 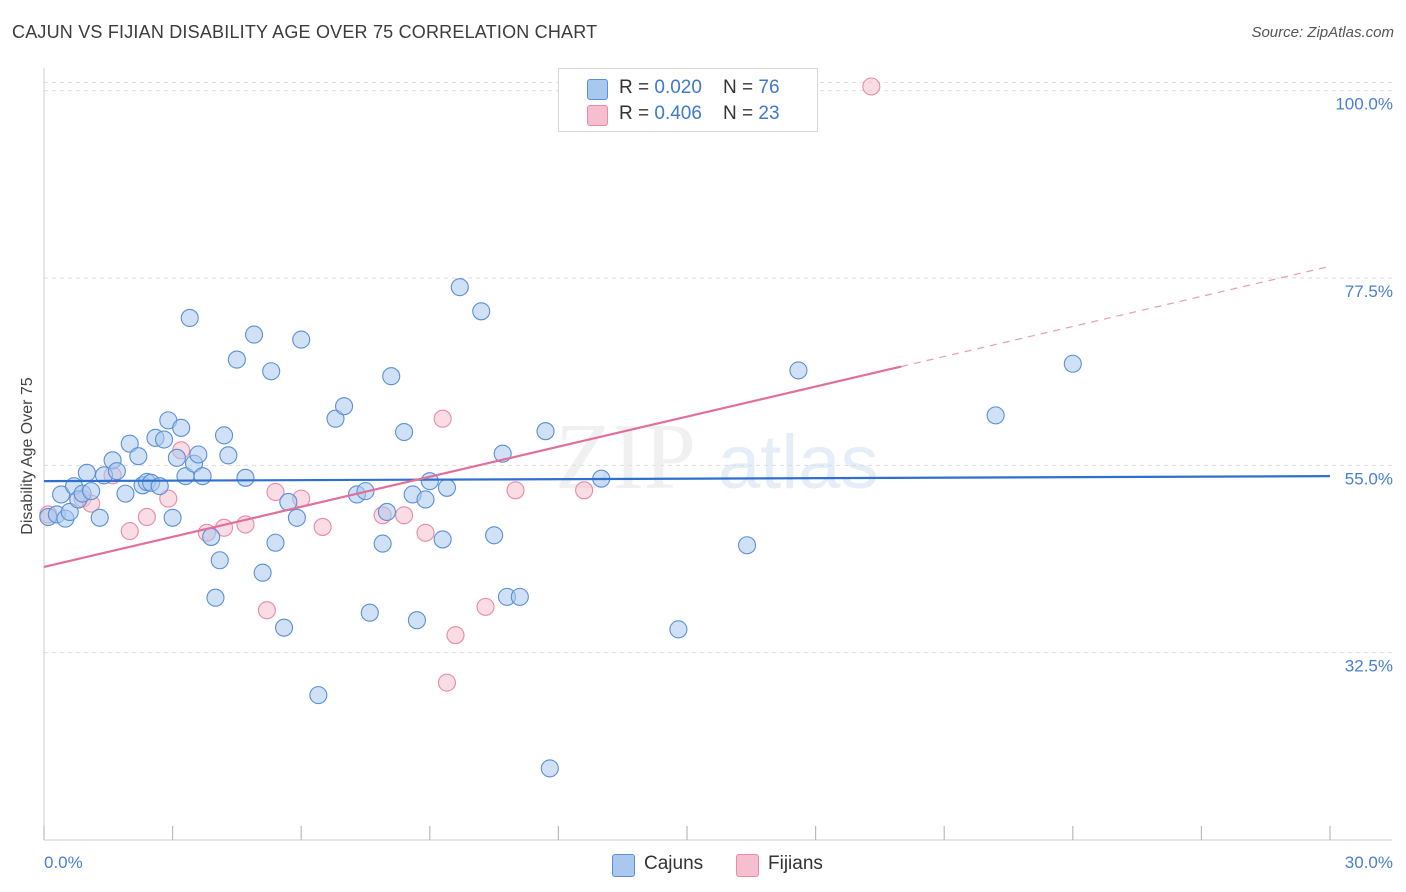 What do you see at coordinates (472, 466) in the screenshot?
I see `fijian-trend-line` at bounding box center [472, 466].